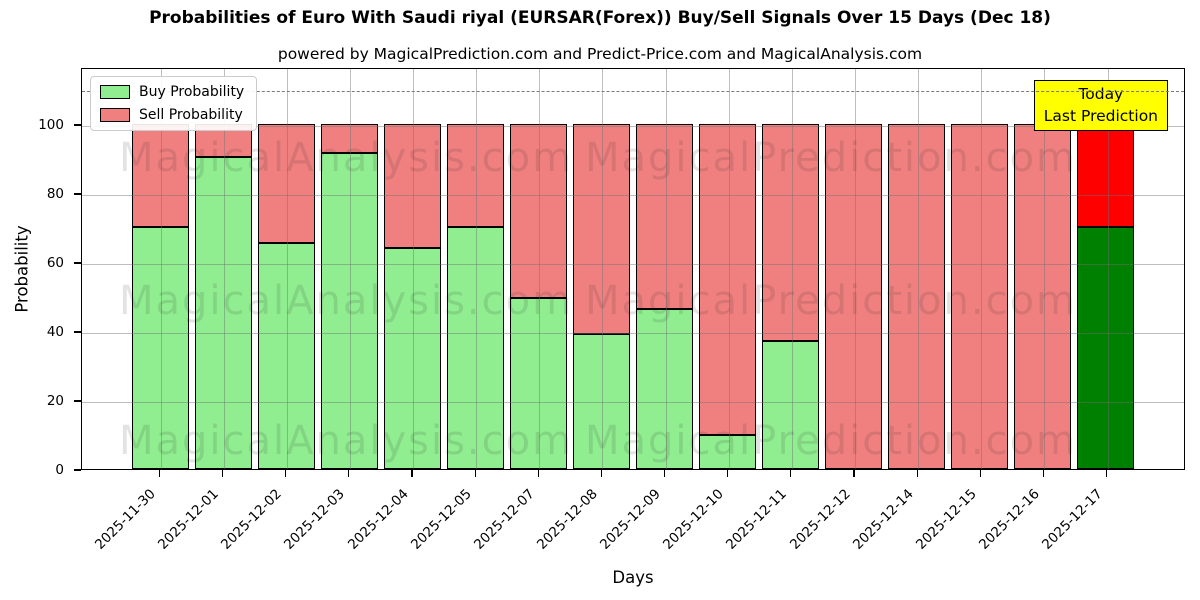 Image resolution: width=1200 pixels, height=600 pixels. What do you see at coordinates (51, 124) in the screenshot?
I see `y-tick-label: 100` at bounding box center [51, 124].